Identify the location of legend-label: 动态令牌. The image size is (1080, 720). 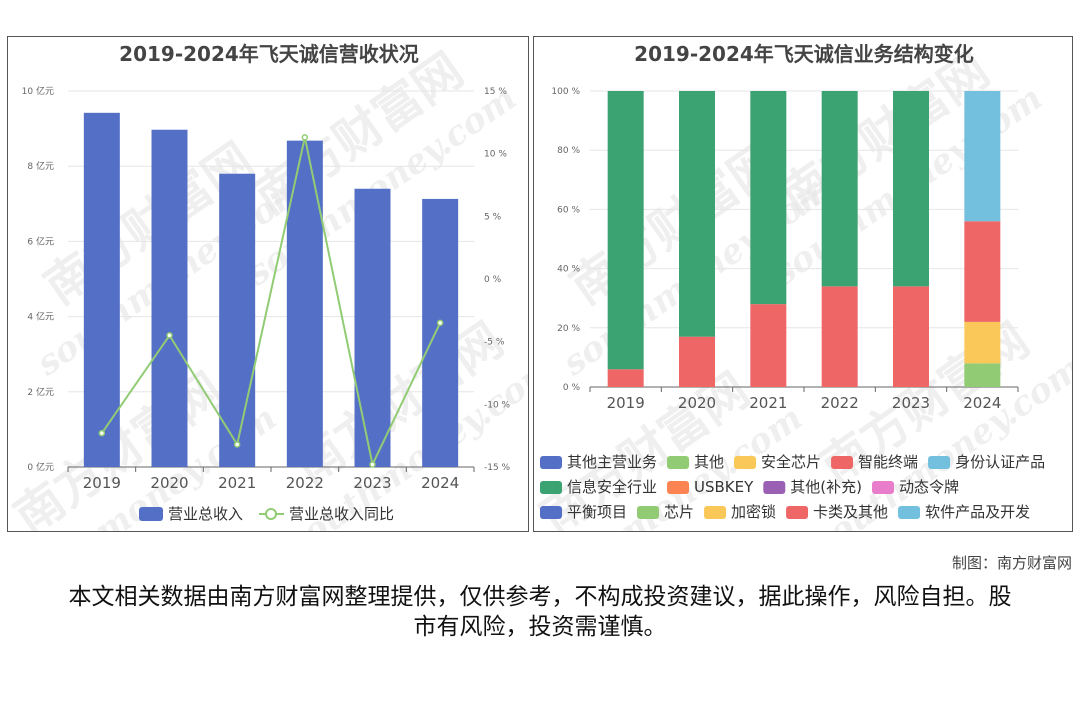
(929, 487).